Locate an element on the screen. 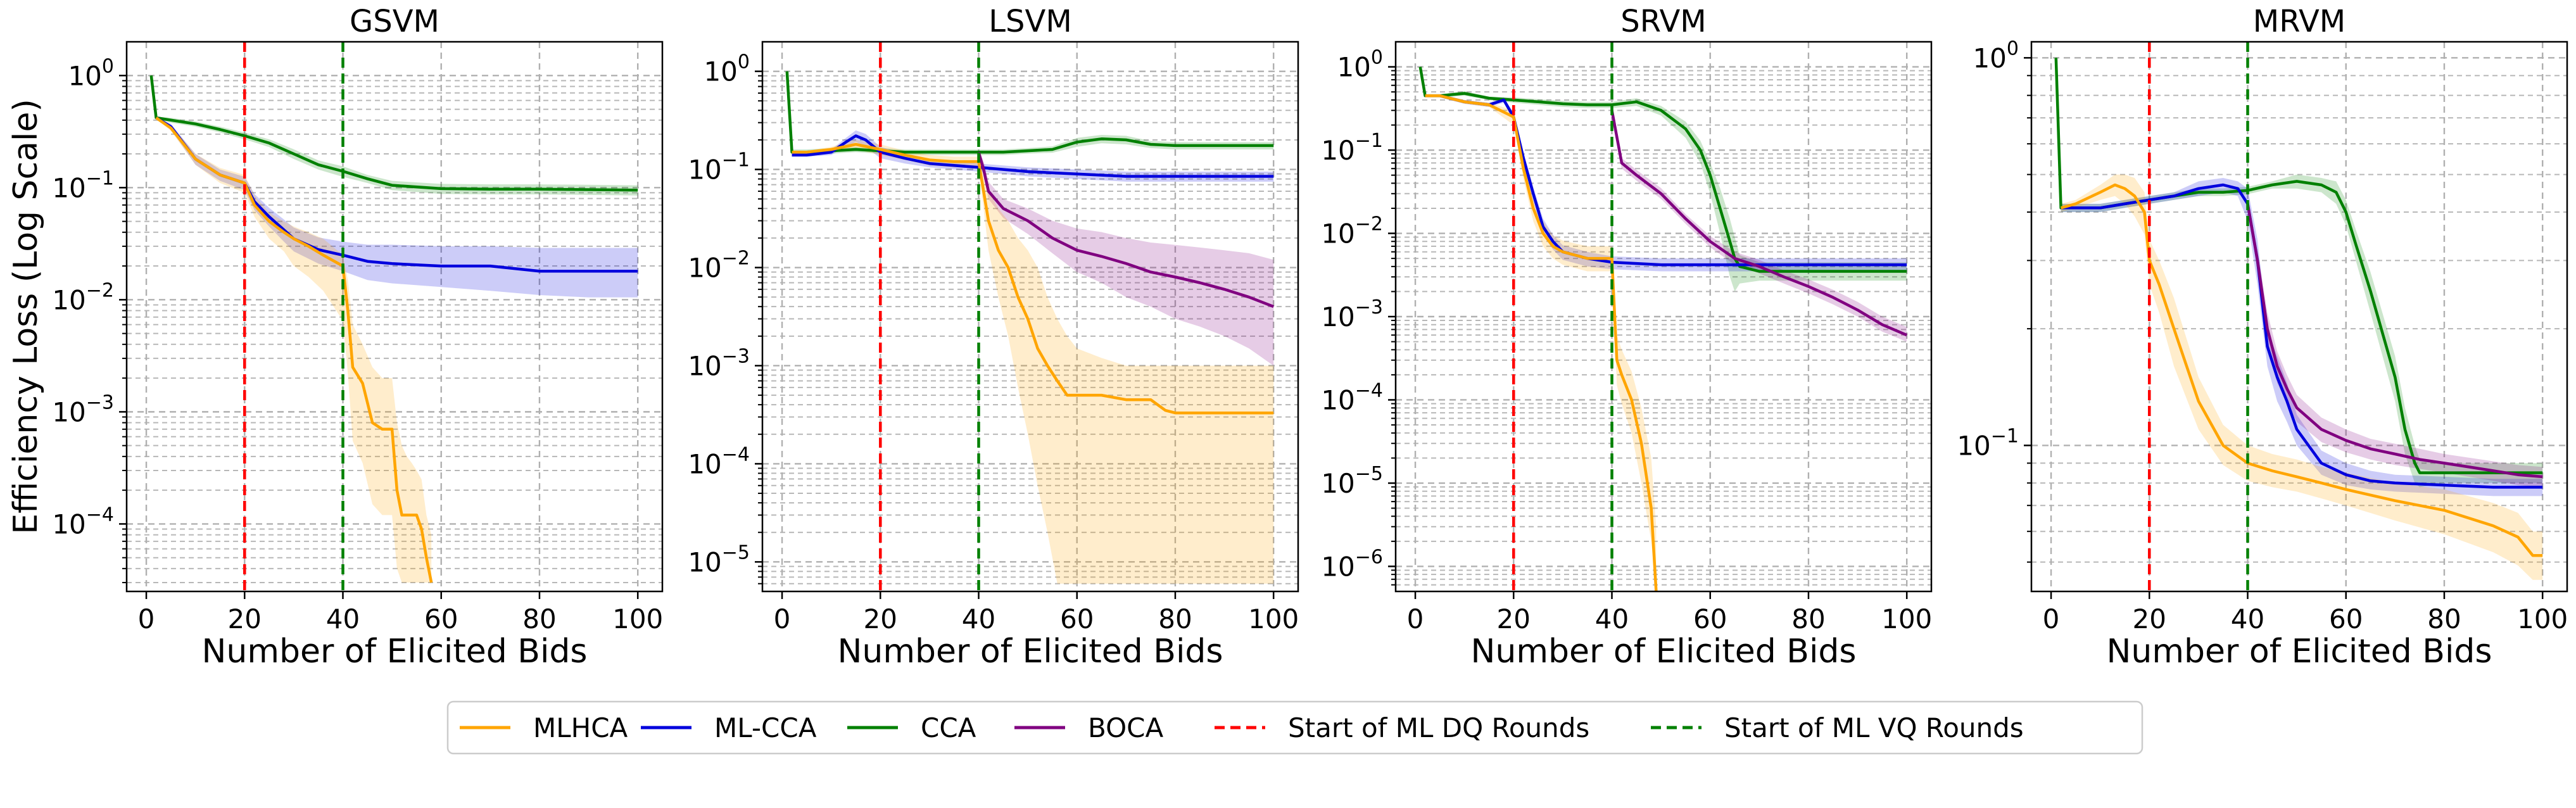 The width and height of the screenshot is (2576, 808). legend-label: Start of ML VQ Rounds is located at coordinates (1874, 727).